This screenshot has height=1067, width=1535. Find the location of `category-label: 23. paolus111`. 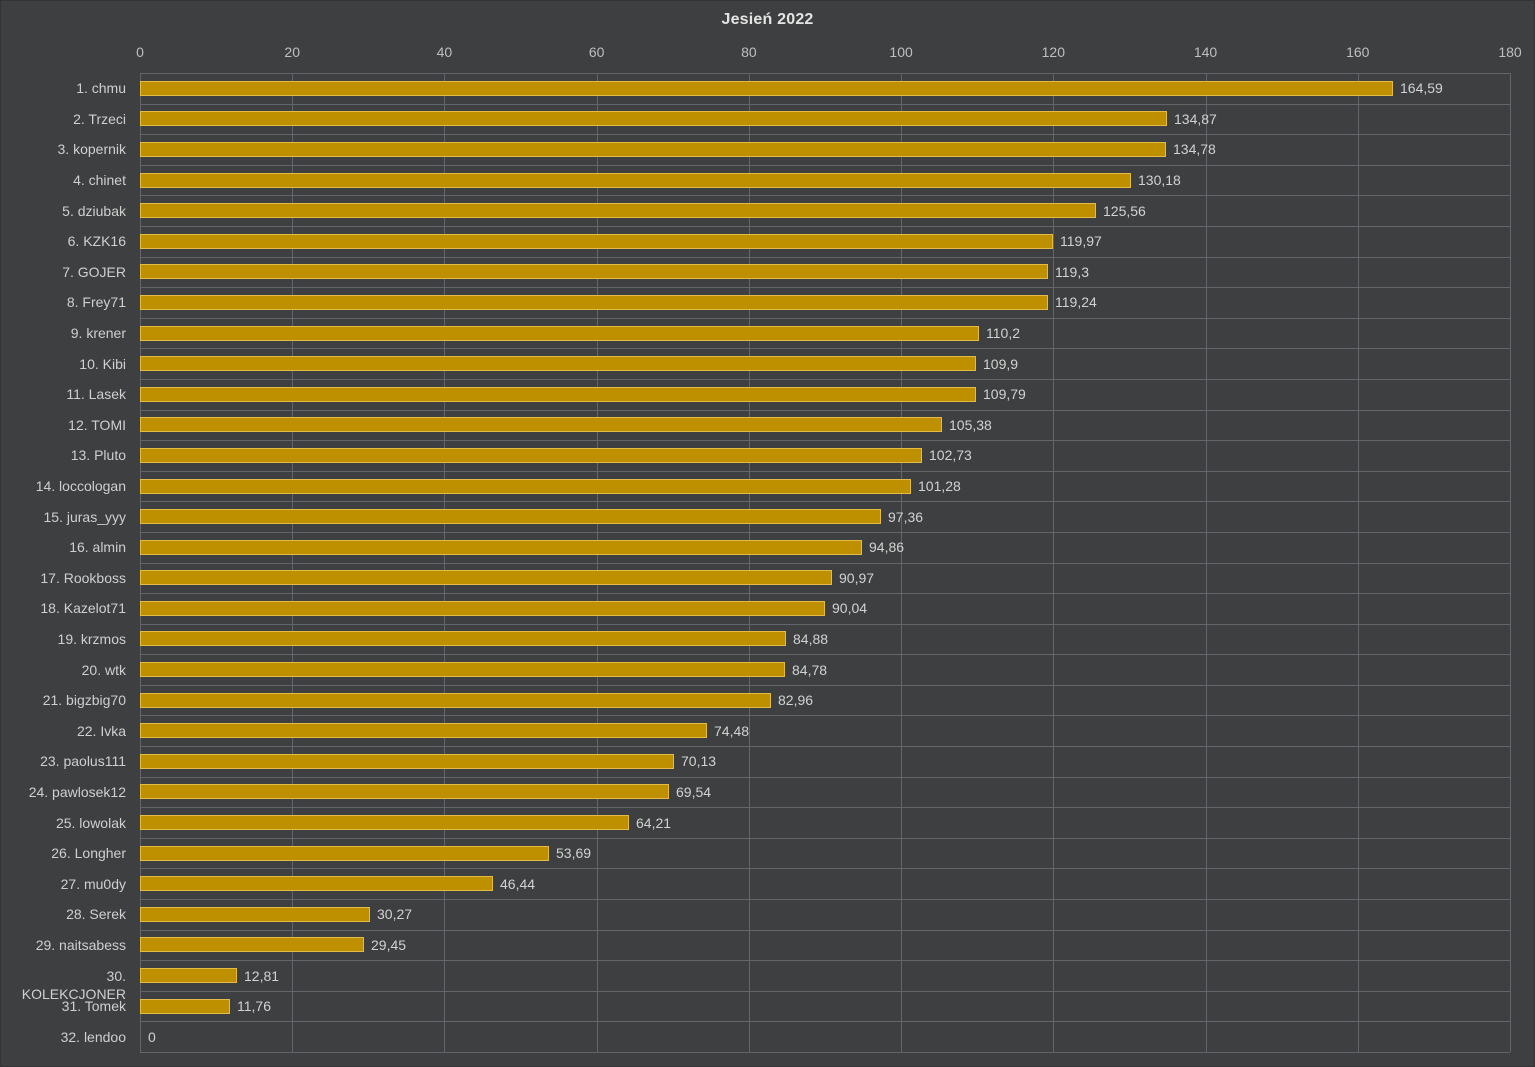

category-label: 23. paolus111 is located at coordinates (83, 761).